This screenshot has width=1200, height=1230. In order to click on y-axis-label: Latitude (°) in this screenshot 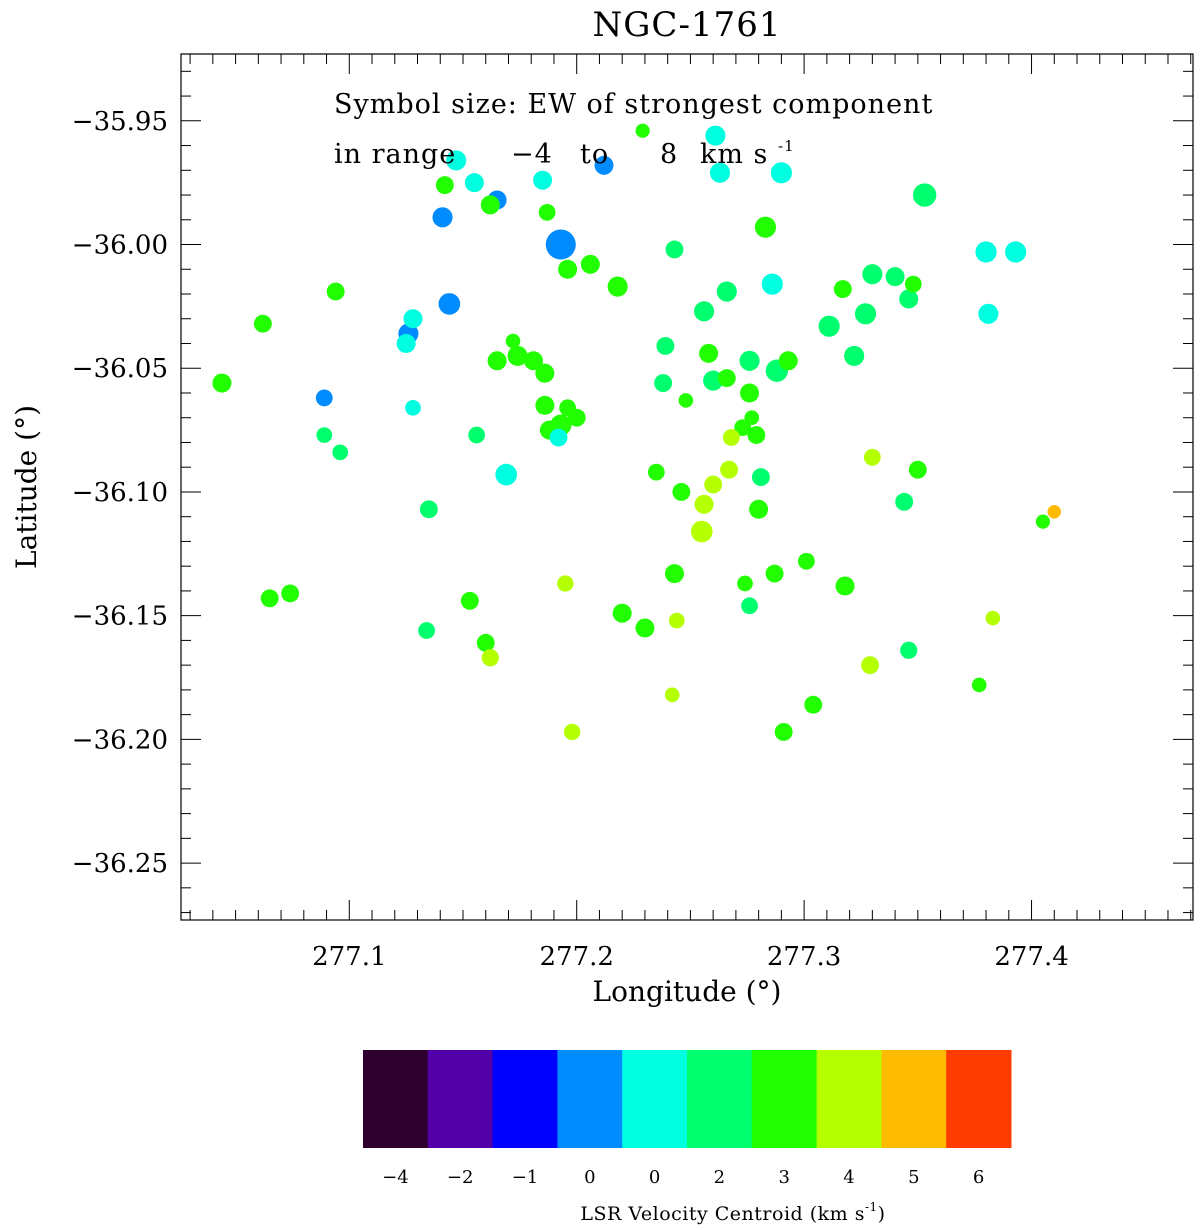, I will do `click(26, 487)`.